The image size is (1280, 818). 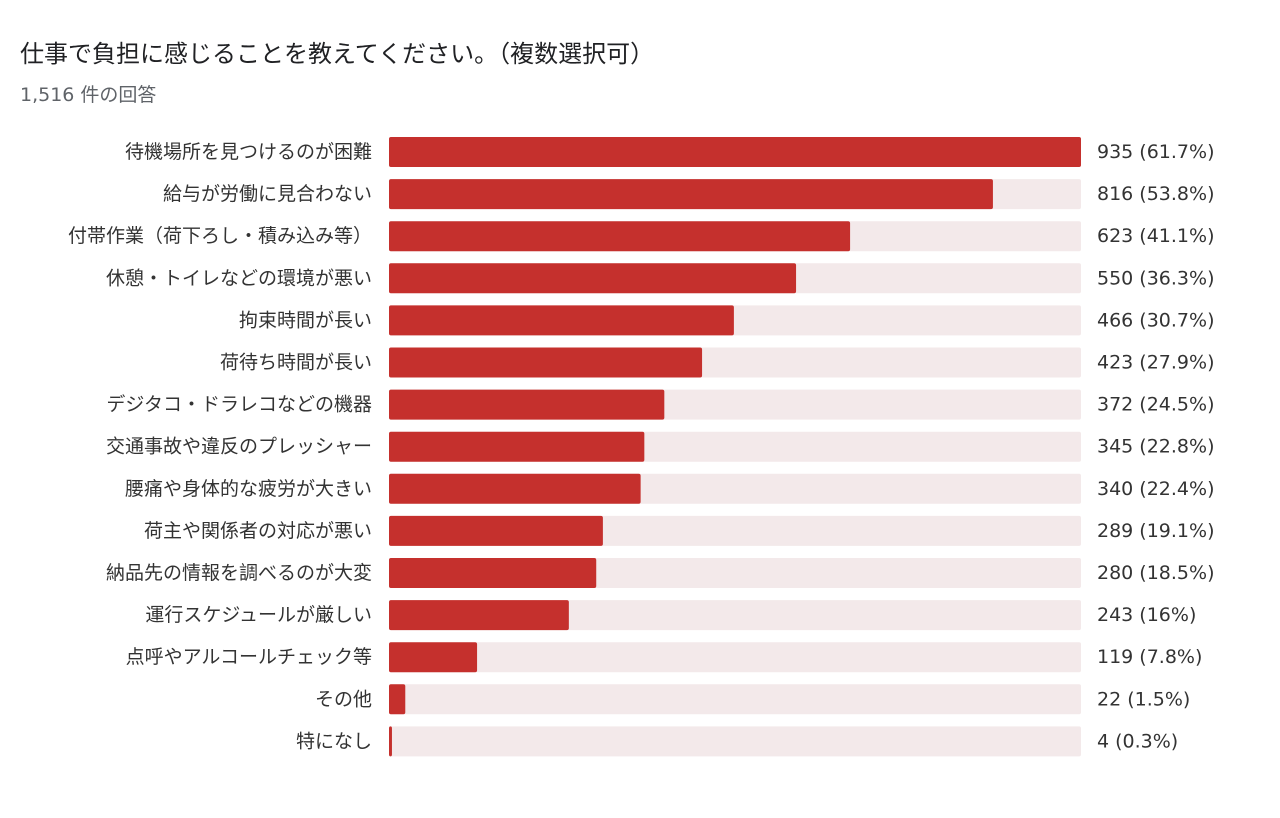 I want to click on category-label: 運行スケジュールが厳しい, so click(x=258, y=615).